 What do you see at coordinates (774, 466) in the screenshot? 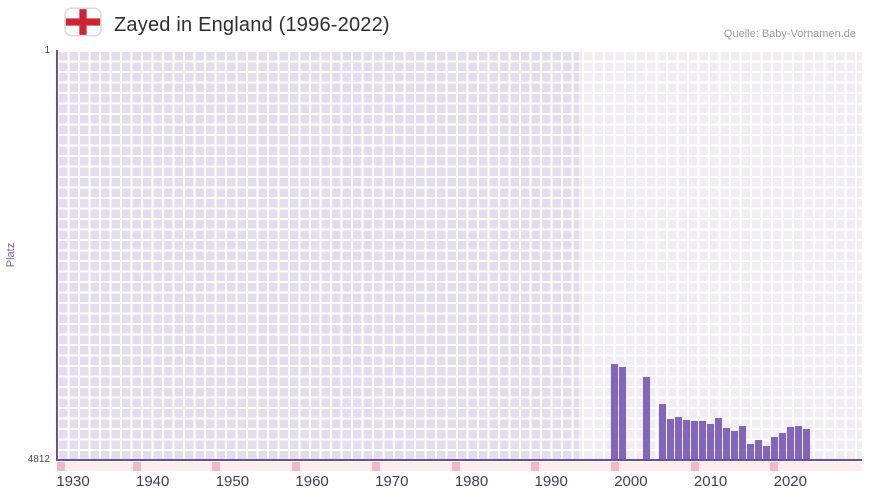
I see `strip-mark-2018` at bounding box center [774, 466].